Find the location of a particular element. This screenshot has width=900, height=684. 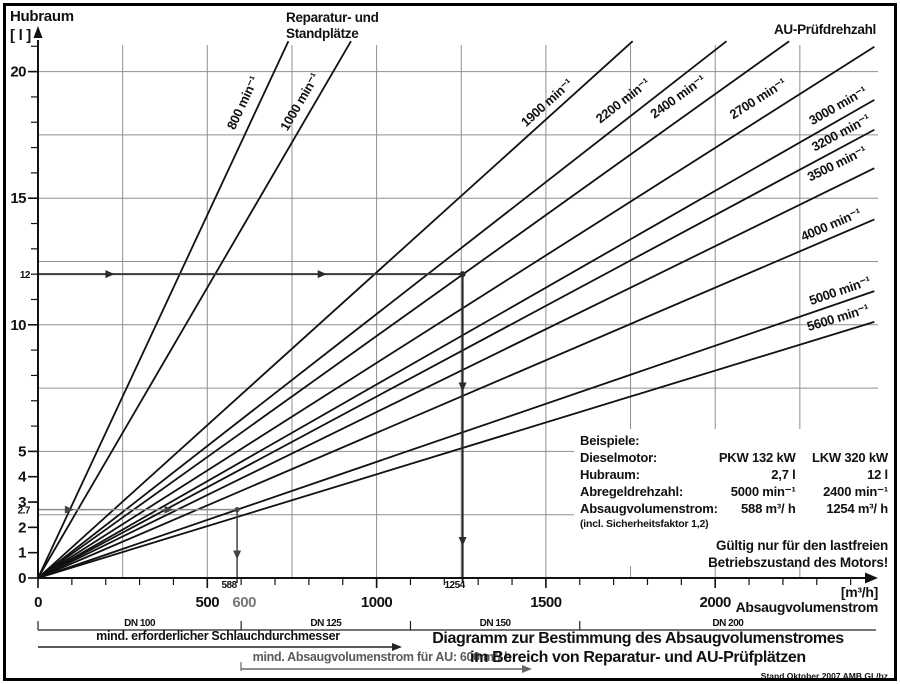

examples-note: (incl. Sicherheitsfaktor 1,2) is located at coordinates (644, 524).